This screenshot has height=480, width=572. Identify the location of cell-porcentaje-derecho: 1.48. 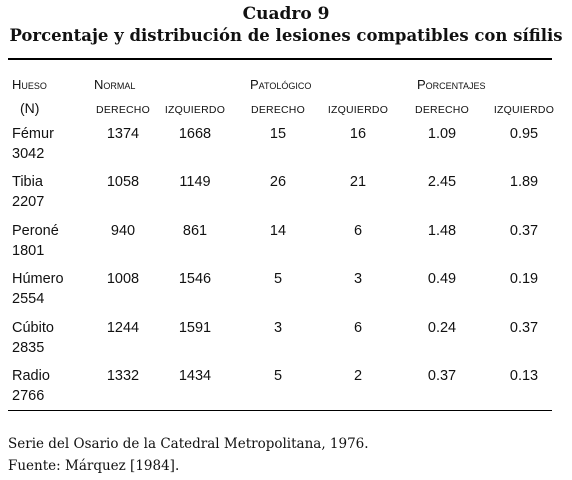
(442, 231).